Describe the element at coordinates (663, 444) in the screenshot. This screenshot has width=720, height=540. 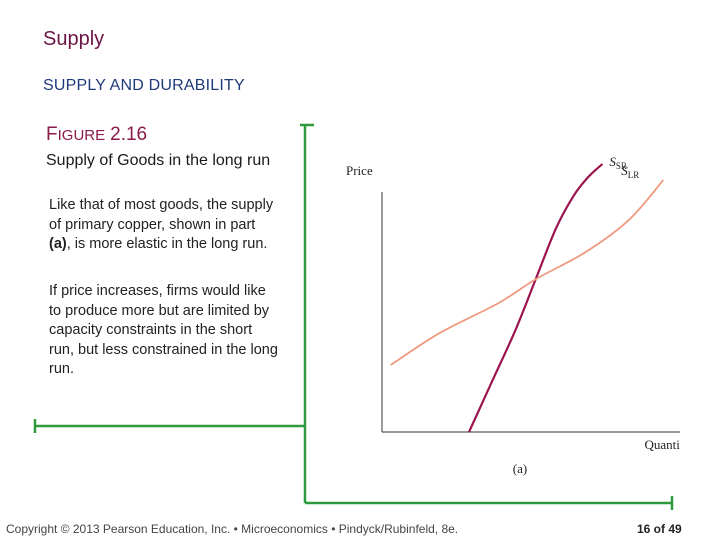
I see `x-axis-label: Quantity` at that location.